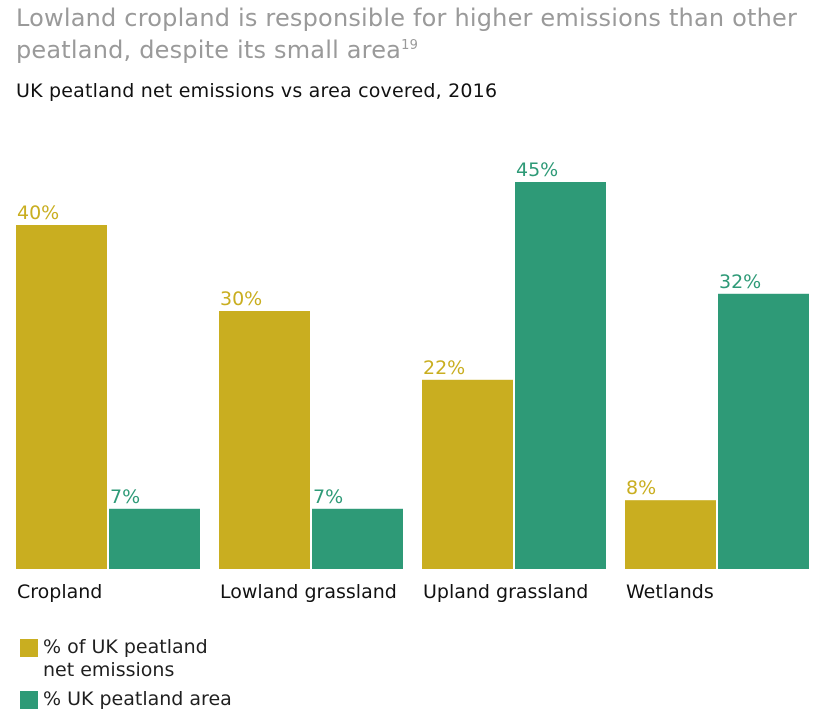 This screenshot has height=724, width=833. Describe the element at coordinates (109, 670) in the screenshot. I see `legend-label-emissions-line2: net emissions` at that location.